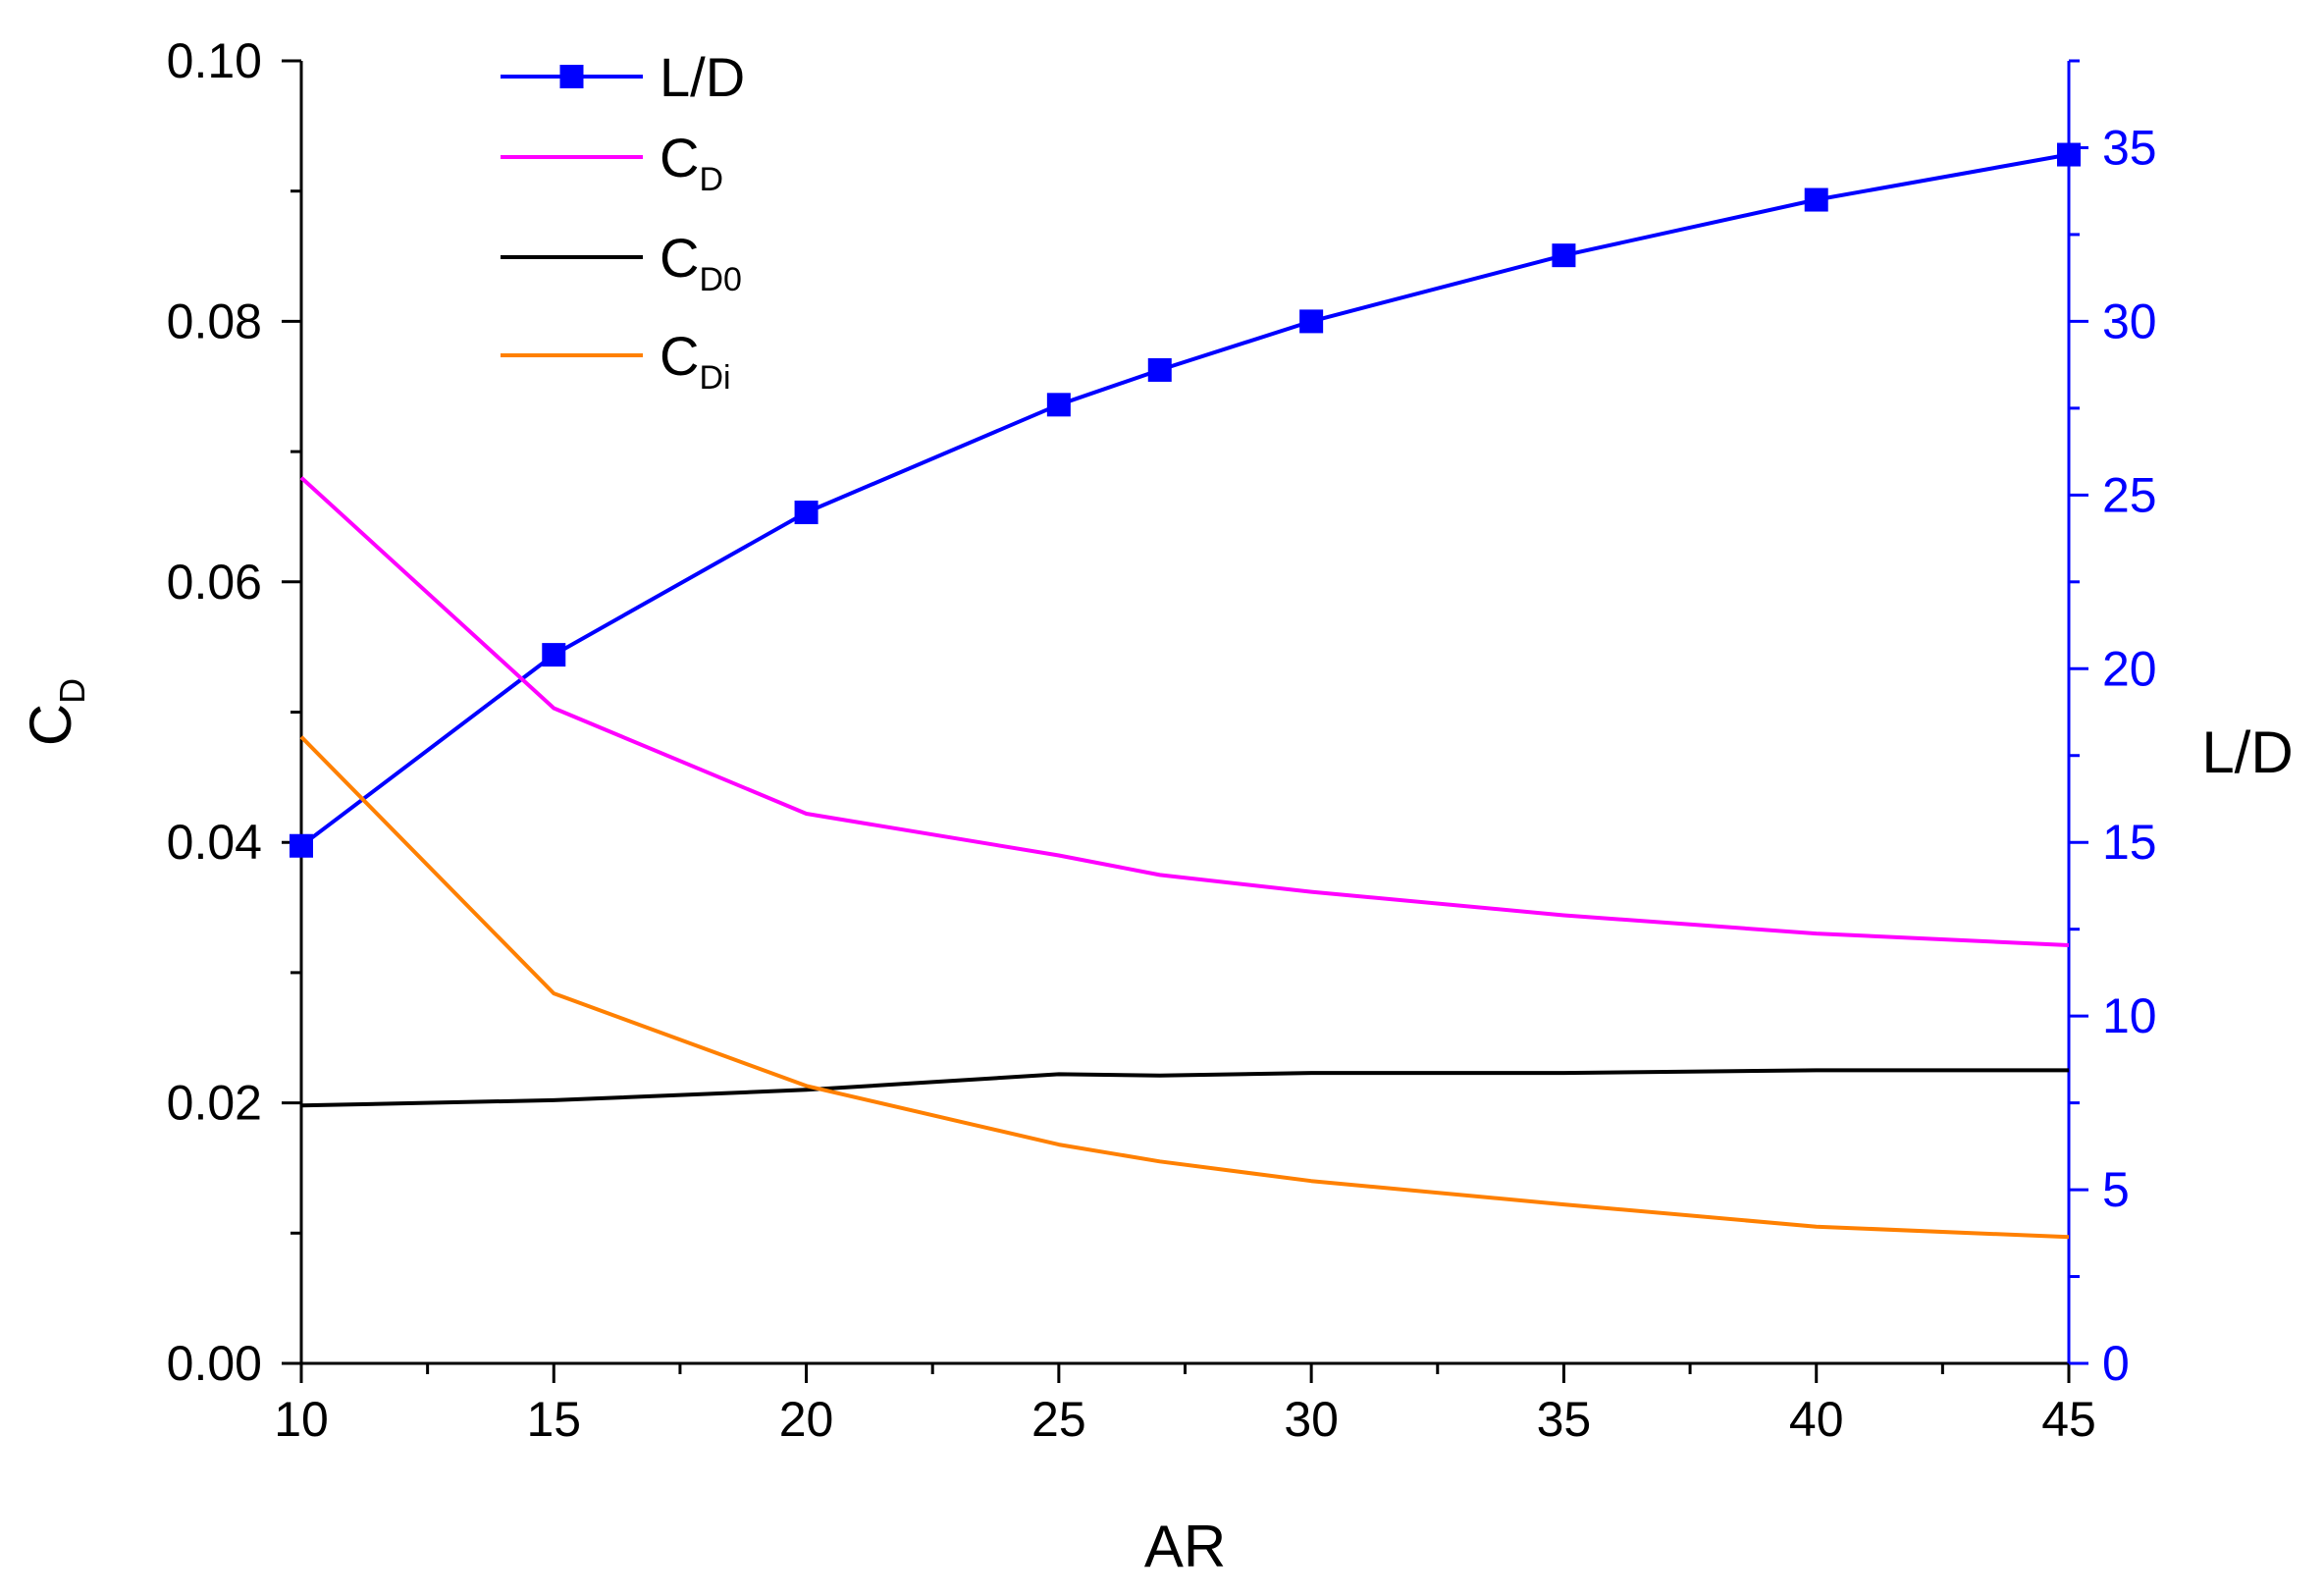  What do you see at coordinates (1059, 1420) in the screenshot?
I see `x-tick-label: 25` at bounding box center [1059, 1420].